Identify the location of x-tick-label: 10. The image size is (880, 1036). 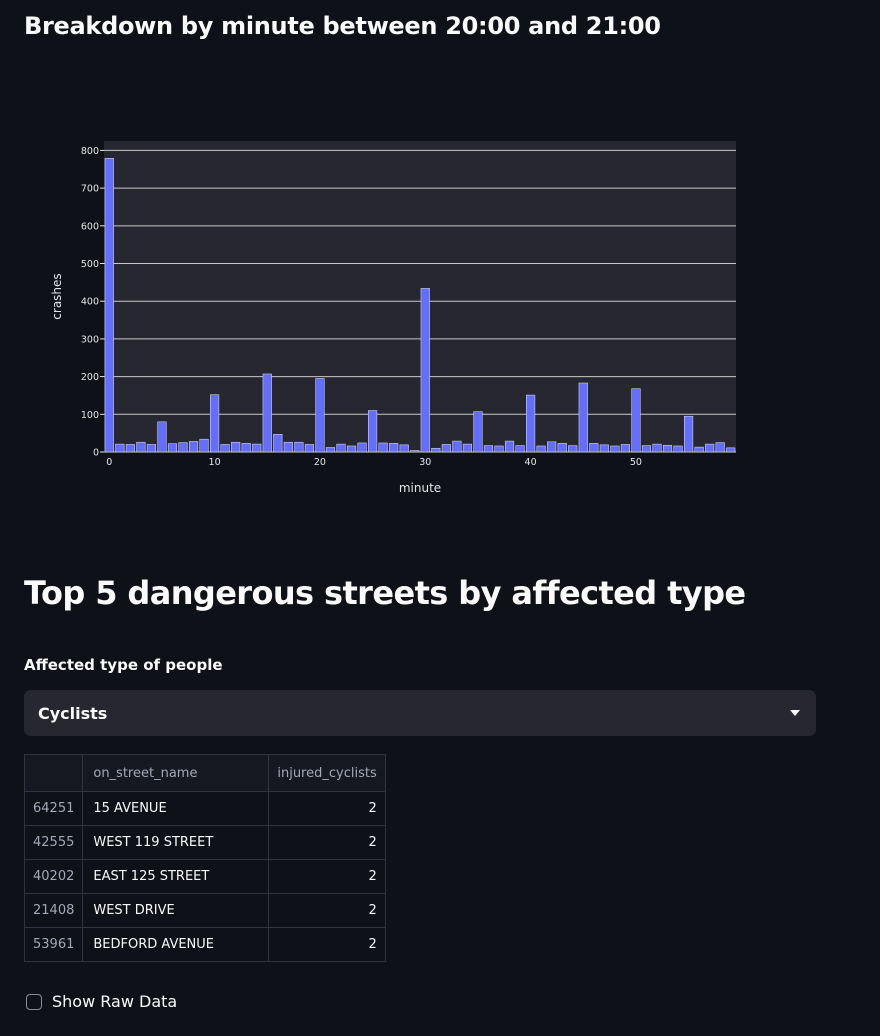
(215, 462).